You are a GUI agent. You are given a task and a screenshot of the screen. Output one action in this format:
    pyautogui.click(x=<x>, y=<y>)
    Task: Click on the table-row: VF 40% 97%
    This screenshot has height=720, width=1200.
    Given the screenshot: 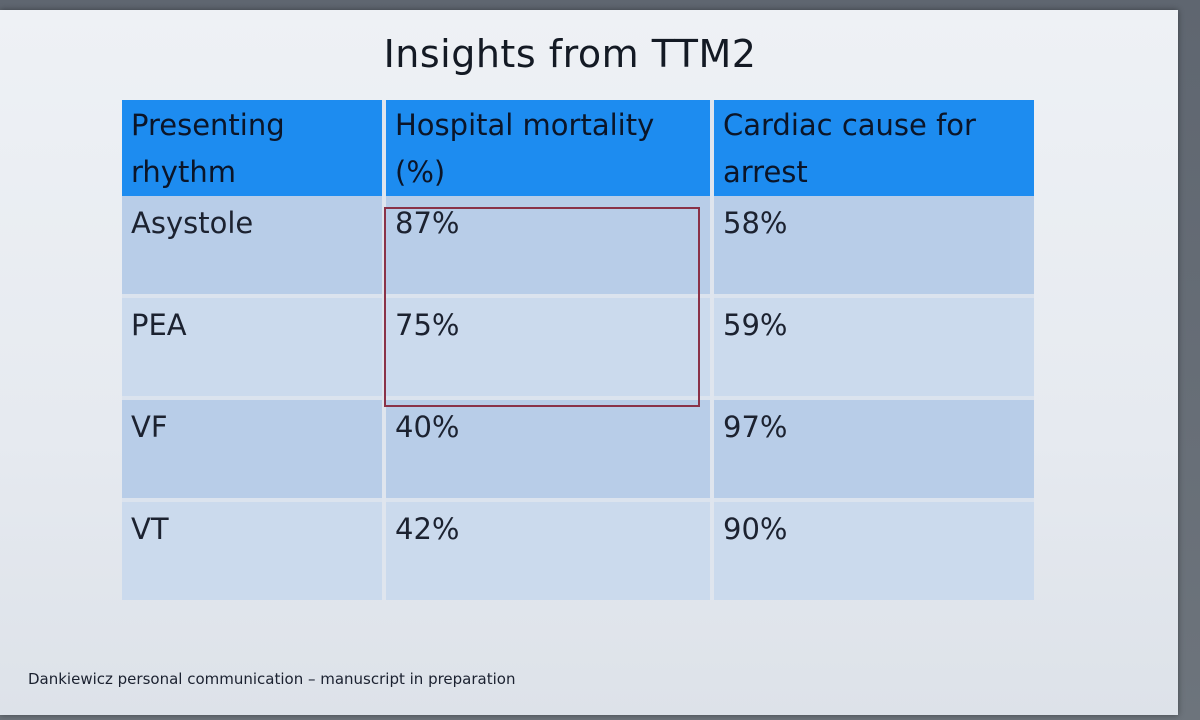 What is the action you would take?
    pyautogui.click(x=578, y=448)
    